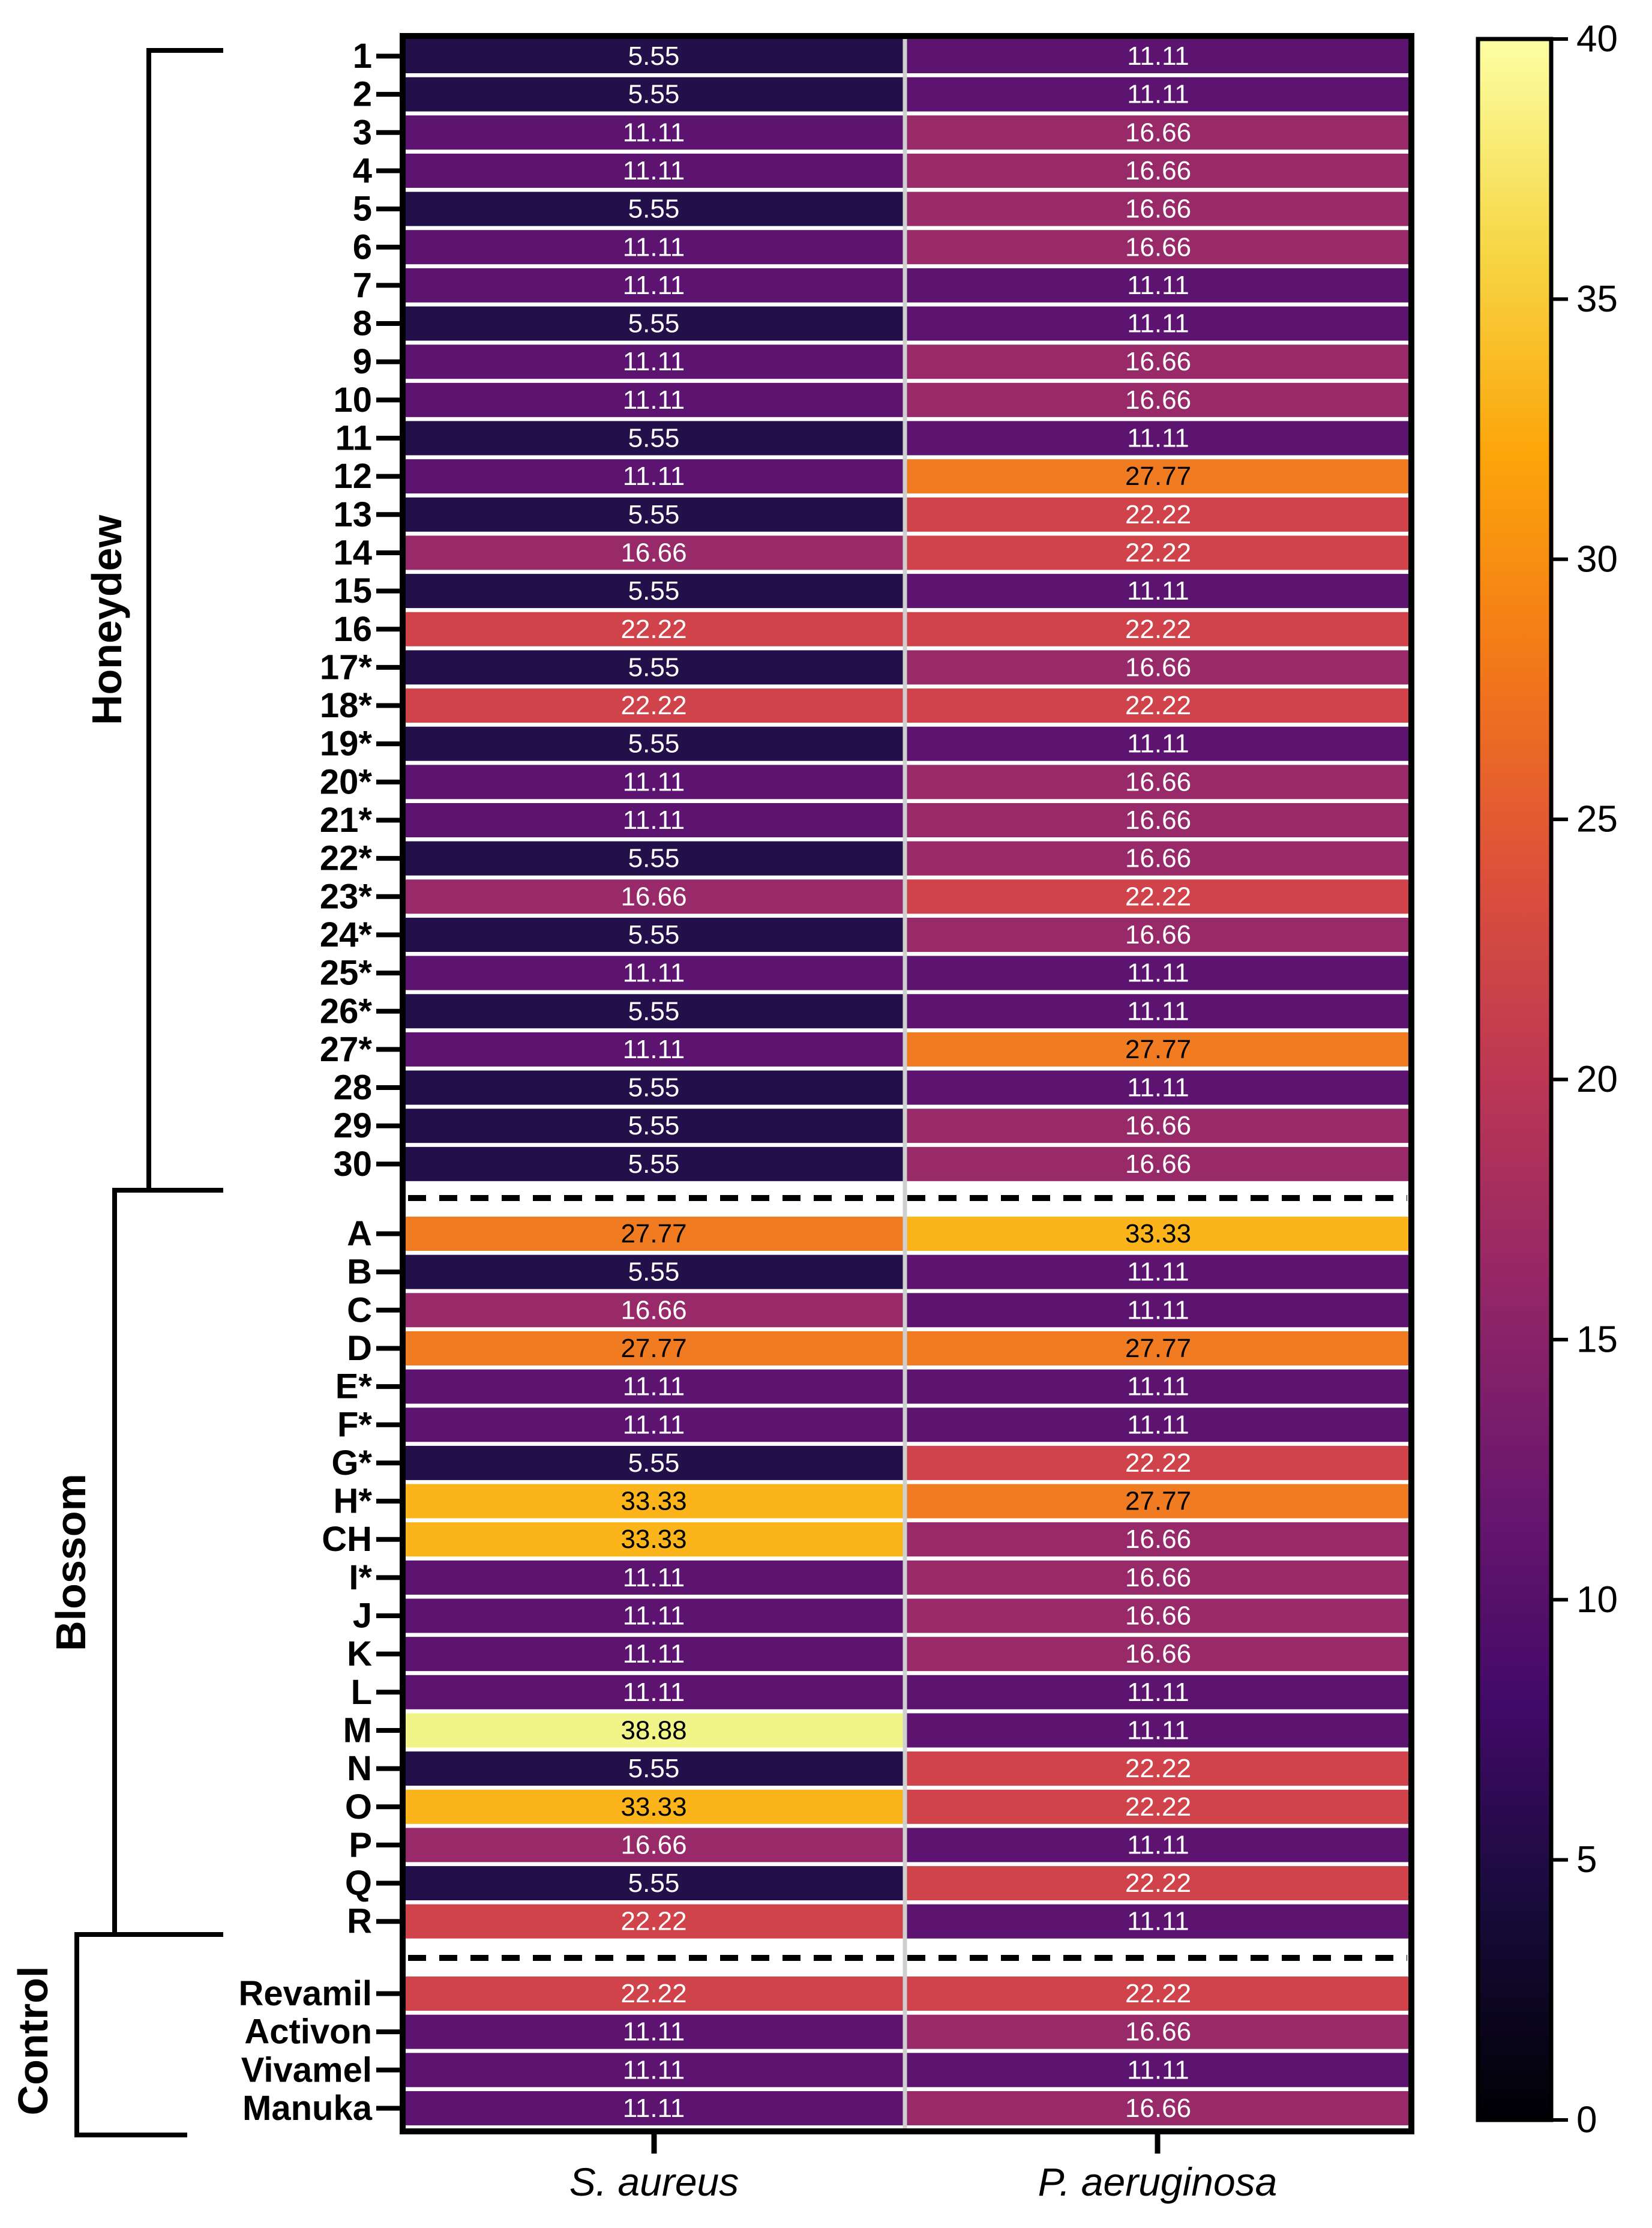 This screenshot has height=2228, width=1652. I want to click on cell-k-p-aeruginosa, so click(1158, 1654).